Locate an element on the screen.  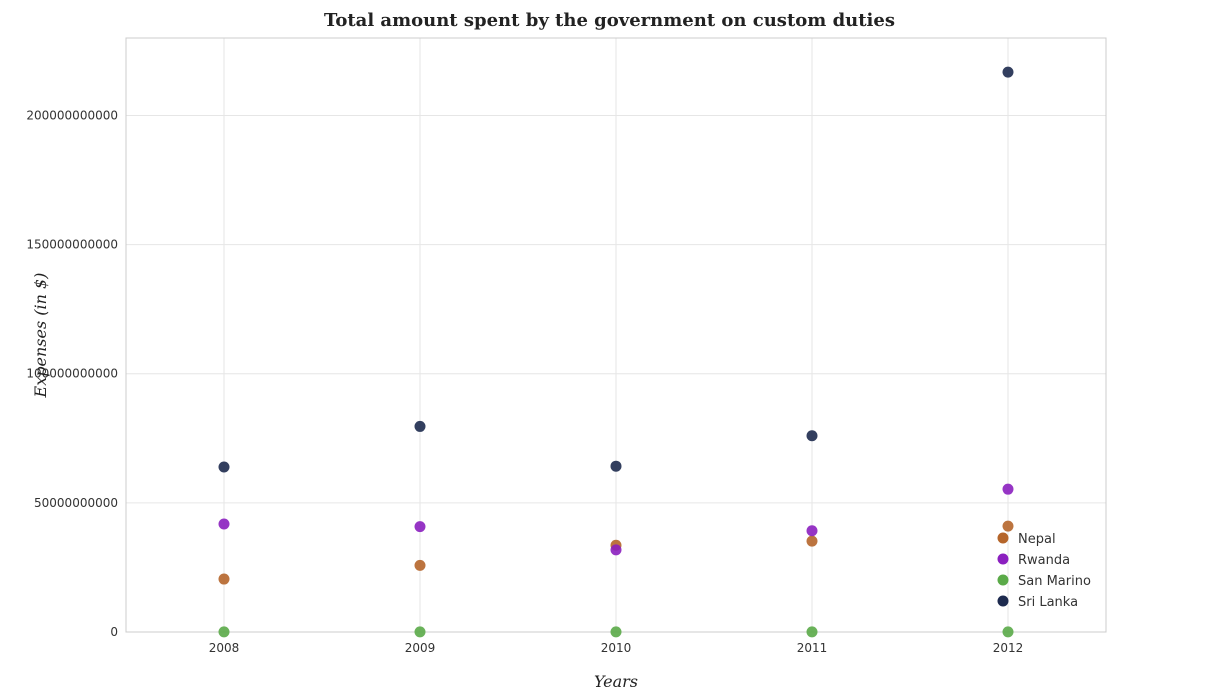
y-tick-label: 200000000000 is located at coordinates (72, 115).